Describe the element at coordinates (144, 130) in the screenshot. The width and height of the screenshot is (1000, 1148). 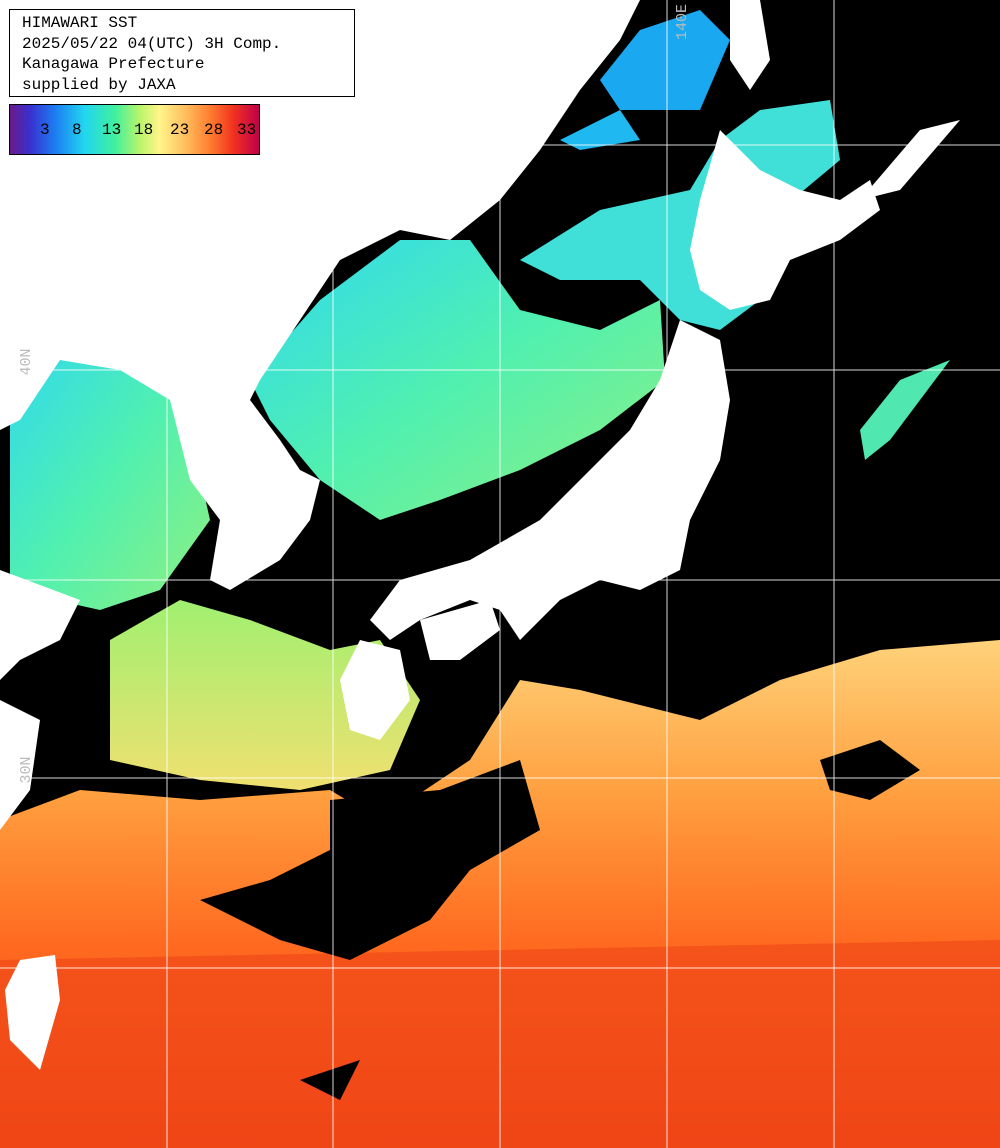
I see `legend-tick: 18` at that location.